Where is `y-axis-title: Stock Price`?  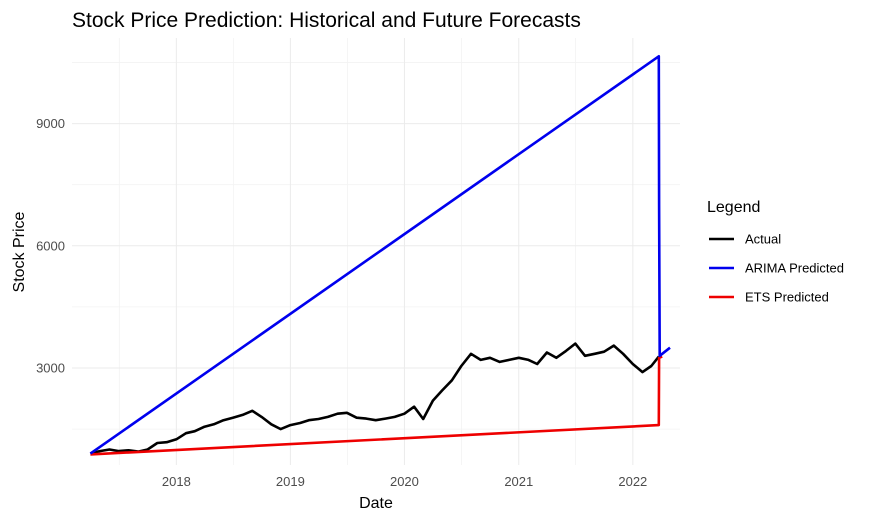
y-axis-title: Stock Price is located at coordinates (19, 251).